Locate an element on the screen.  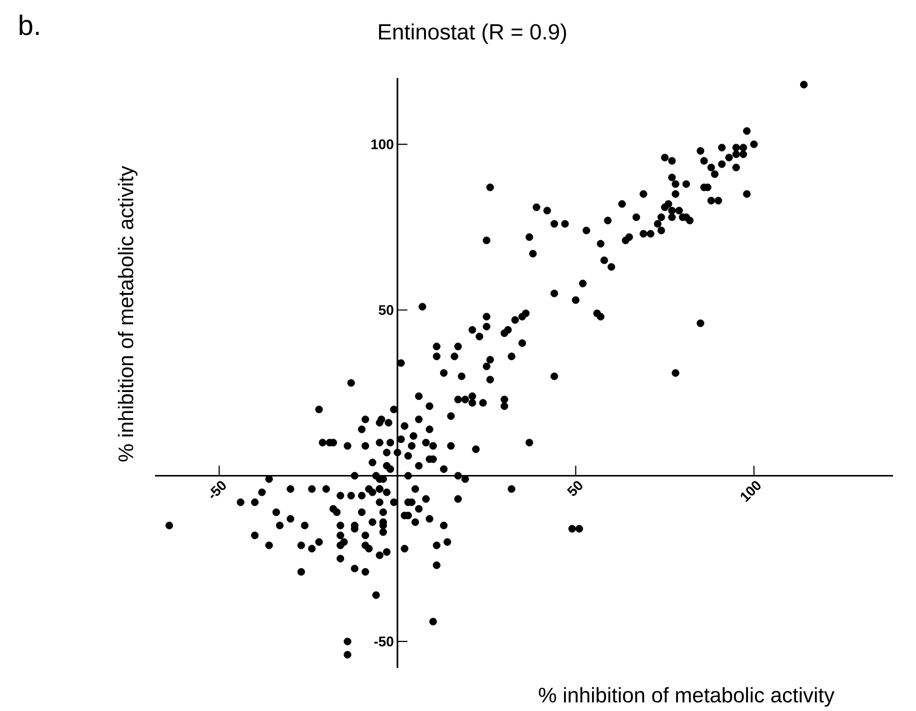
y-tick-label: 100 is located at coordinates (382, 144).